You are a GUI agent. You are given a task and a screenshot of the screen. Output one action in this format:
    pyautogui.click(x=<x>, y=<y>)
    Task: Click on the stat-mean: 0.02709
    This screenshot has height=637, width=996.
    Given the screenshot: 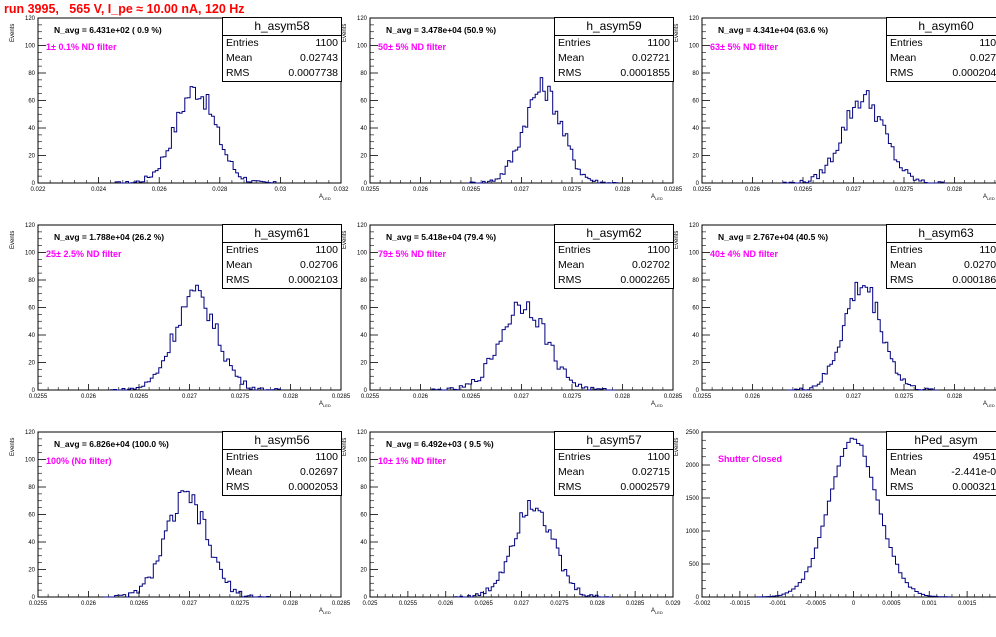 What is the action you would take?
    pyautogui.click(x=980, y=265)
    